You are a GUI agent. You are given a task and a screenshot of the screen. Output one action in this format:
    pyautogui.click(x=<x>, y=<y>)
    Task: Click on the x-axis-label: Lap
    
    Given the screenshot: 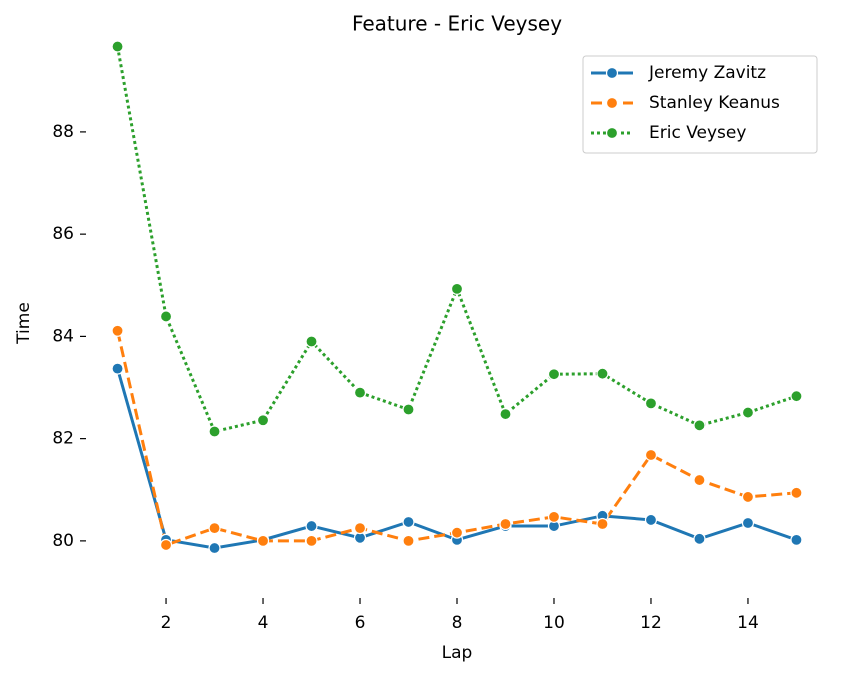 What is the action you would take?
    pyautogui.click(x=457, y=653)
    